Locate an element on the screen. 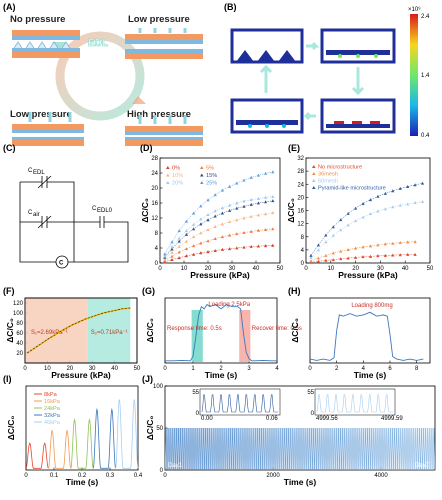  region-band is located at coordinates (56, 330).